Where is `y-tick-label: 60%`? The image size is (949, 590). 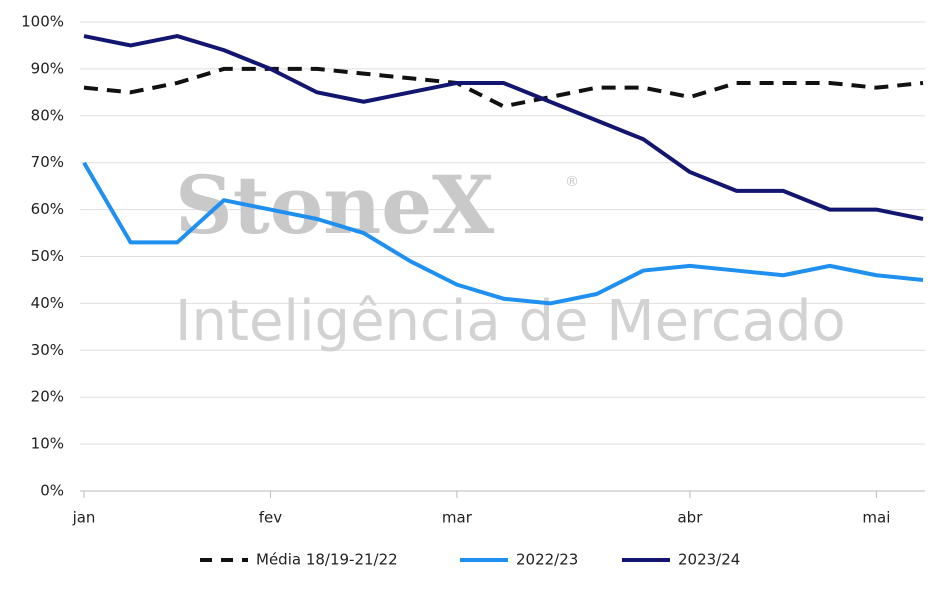 y-tick-label: 60% is located at coordinates (47, 209).